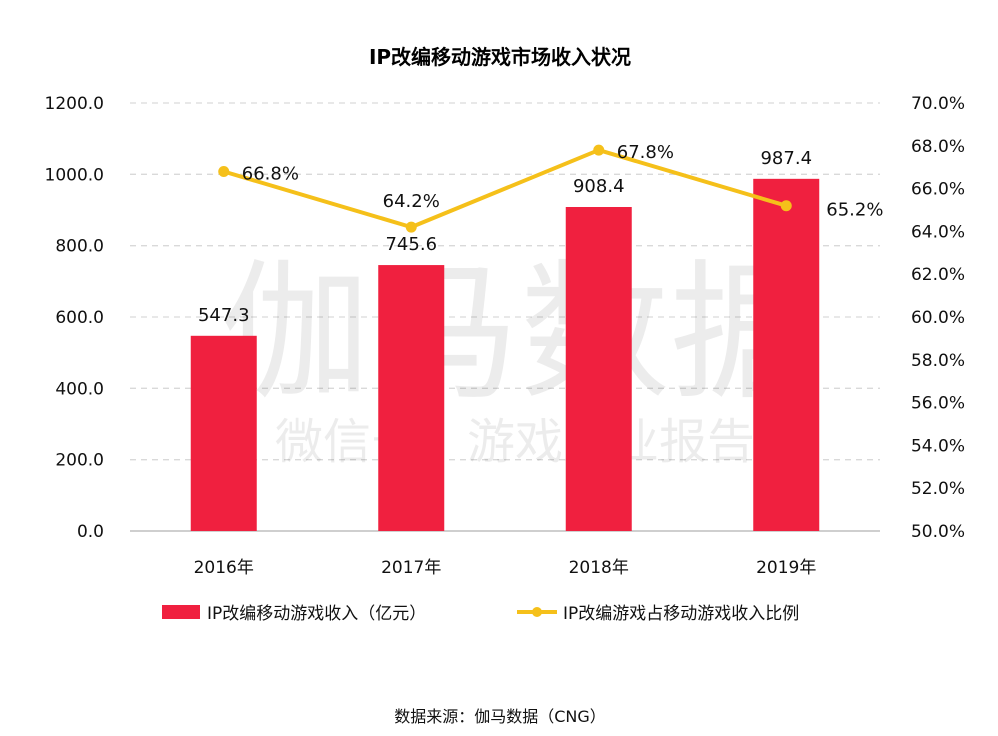  I want to click on x-axis-ticks: 2016年 2017年 2018年 2019年, so click(505, 568).